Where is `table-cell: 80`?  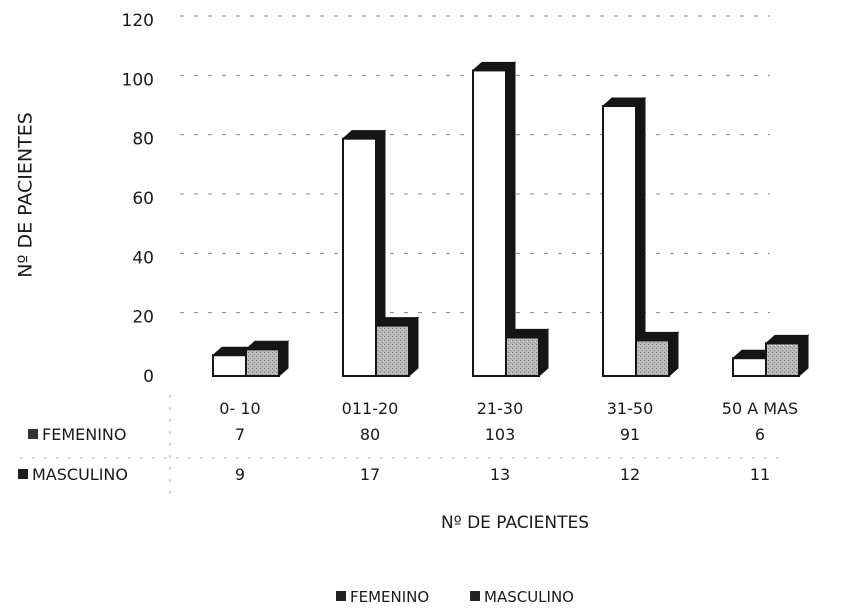 table-cell: 80 is located at coordinates (370, 434).